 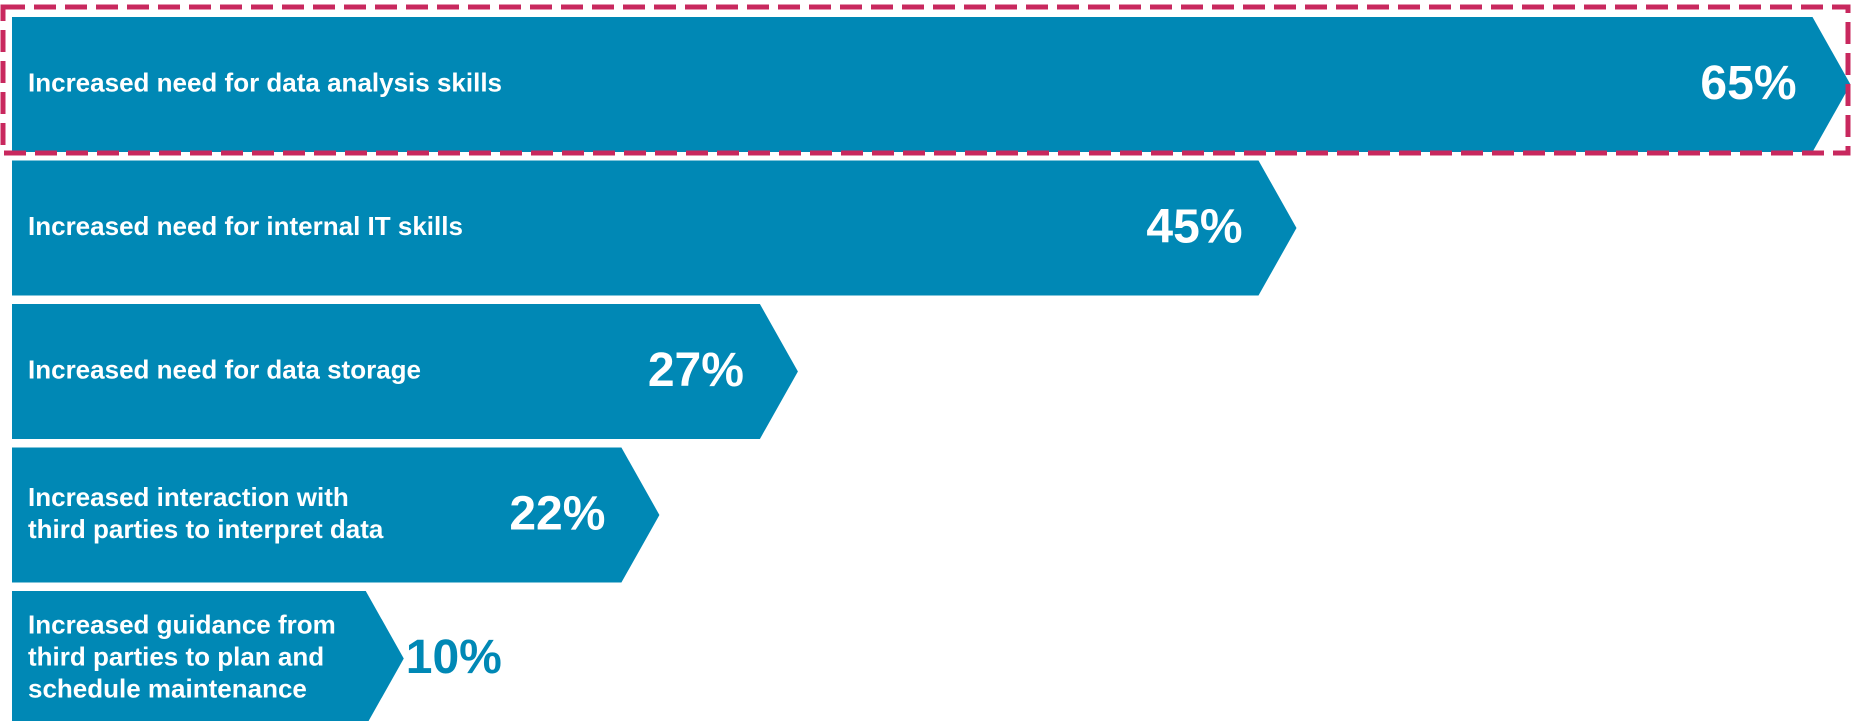 I want to click on bar-label: Increased need for data storage, so click(x=224, y=369).